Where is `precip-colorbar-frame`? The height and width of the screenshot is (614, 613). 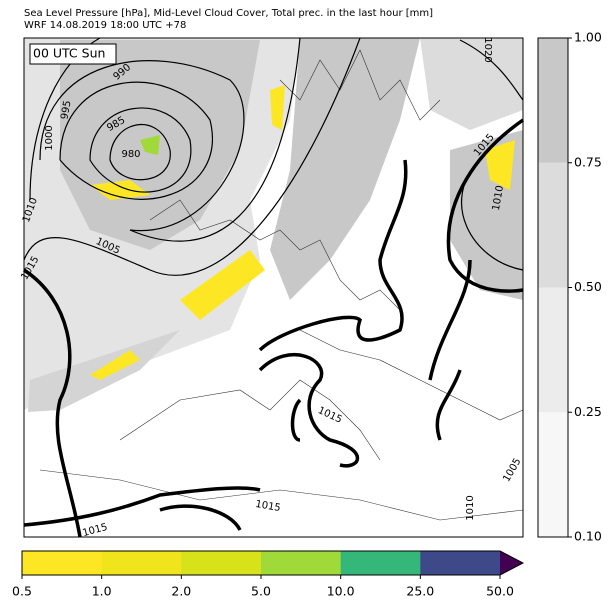 precip-colorbar-frame is located at coordinates (273, 563).